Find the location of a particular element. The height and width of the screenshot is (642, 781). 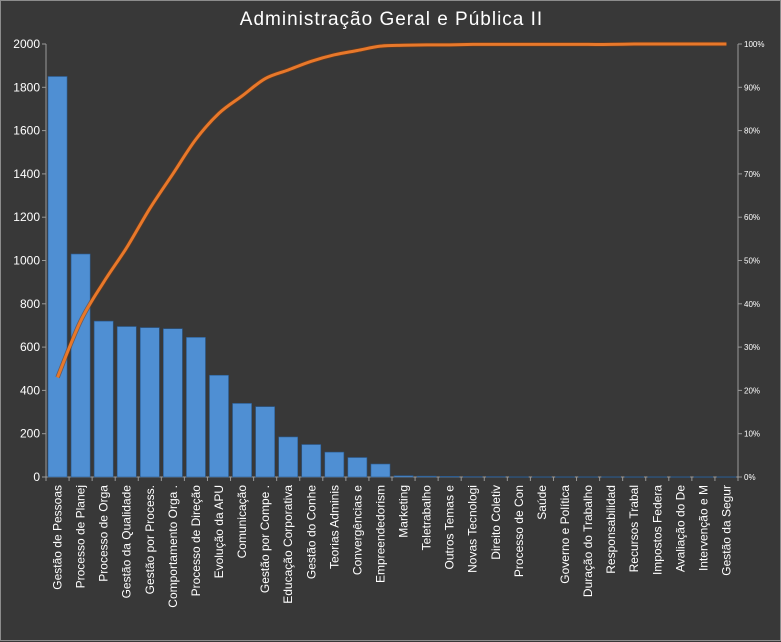

y-tick-label: 800 is located at coordinates (30, 304).